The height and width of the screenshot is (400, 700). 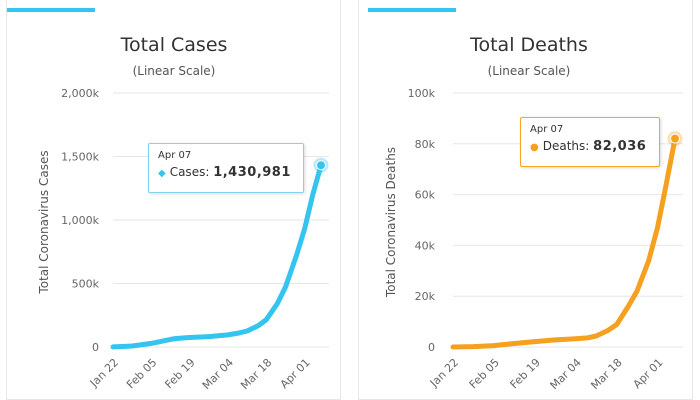 I want to click on y-tick-label: 1,000k, so click(x=80, y=220).